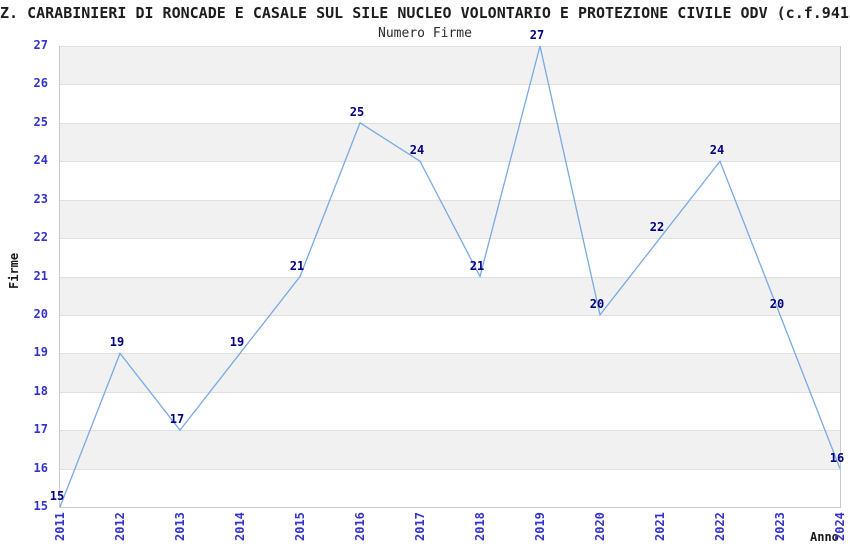 This screenshot has height=550, width=850. I want to click on x-tick-label: 2013, so click(180, 526).